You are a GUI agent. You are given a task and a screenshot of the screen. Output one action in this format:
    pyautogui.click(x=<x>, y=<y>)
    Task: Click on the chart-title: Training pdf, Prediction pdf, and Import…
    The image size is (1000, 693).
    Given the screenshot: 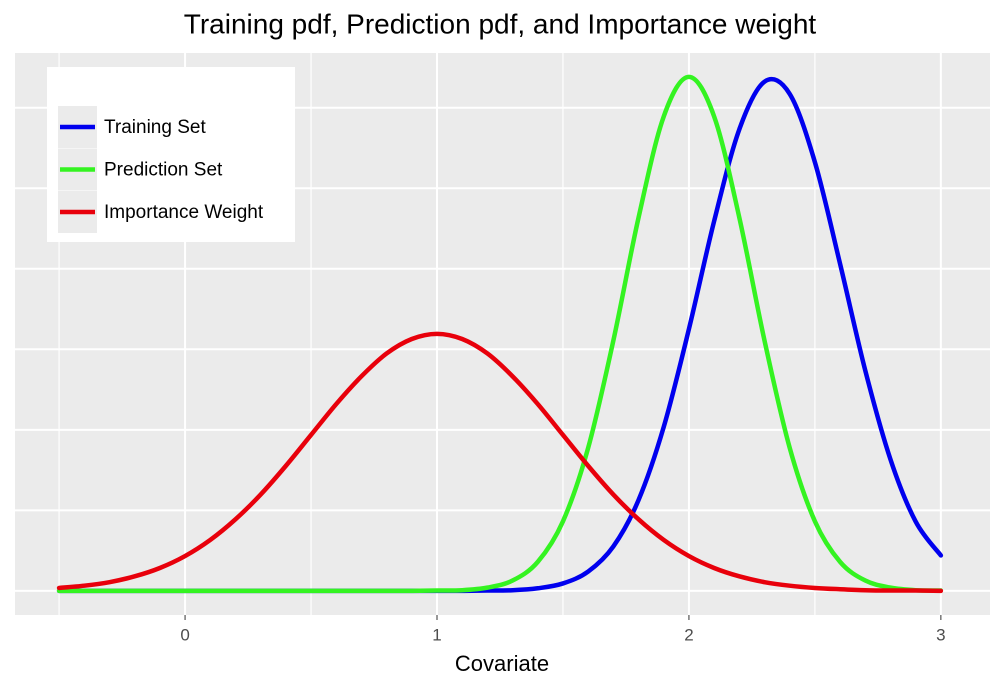 What is the action you would take?
    pyautogui.click(x=500, y=23)
    